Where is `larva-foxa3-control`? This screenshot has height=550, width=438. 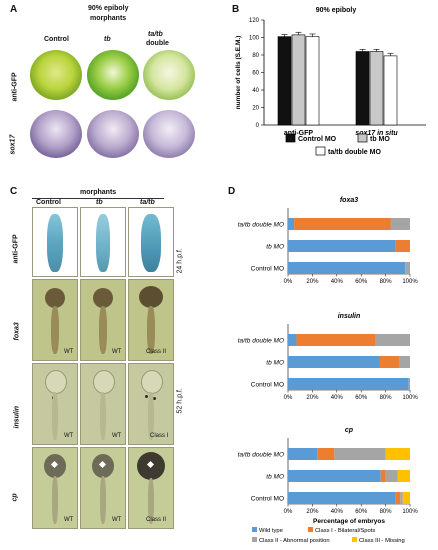 larva-foxa3-control is located at coordinates (55, 320).